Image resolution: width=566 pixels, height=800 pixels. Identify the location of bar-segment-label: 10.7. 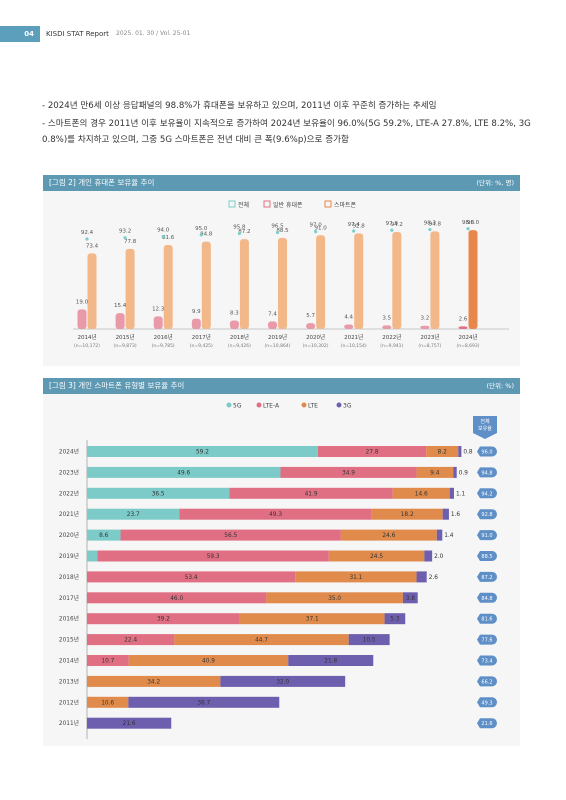
(107, 662).